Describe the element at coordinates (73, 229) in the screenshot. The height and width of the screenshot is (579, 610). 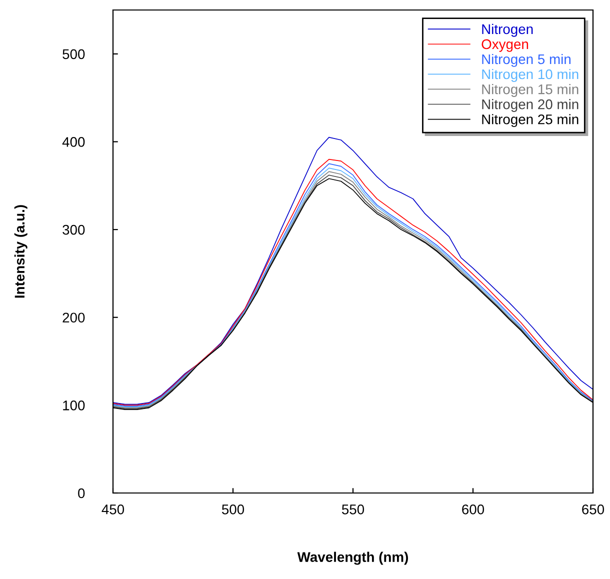
I see `y-tick-label: 300` at that location.